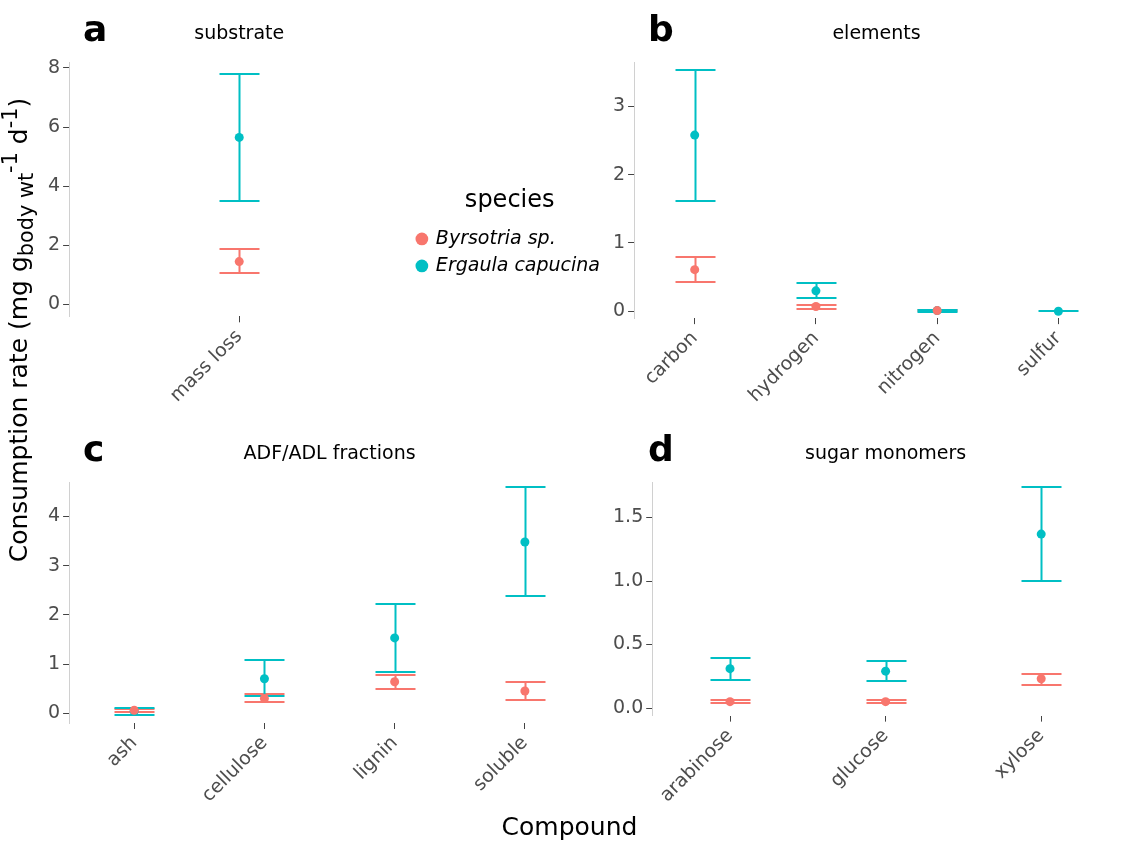 The height and width of the screenshot is (849, 1139). Describe the element at coordinates (518, 263) in the screenshot. I see `legend-label: Ergaula capucina` at that location.